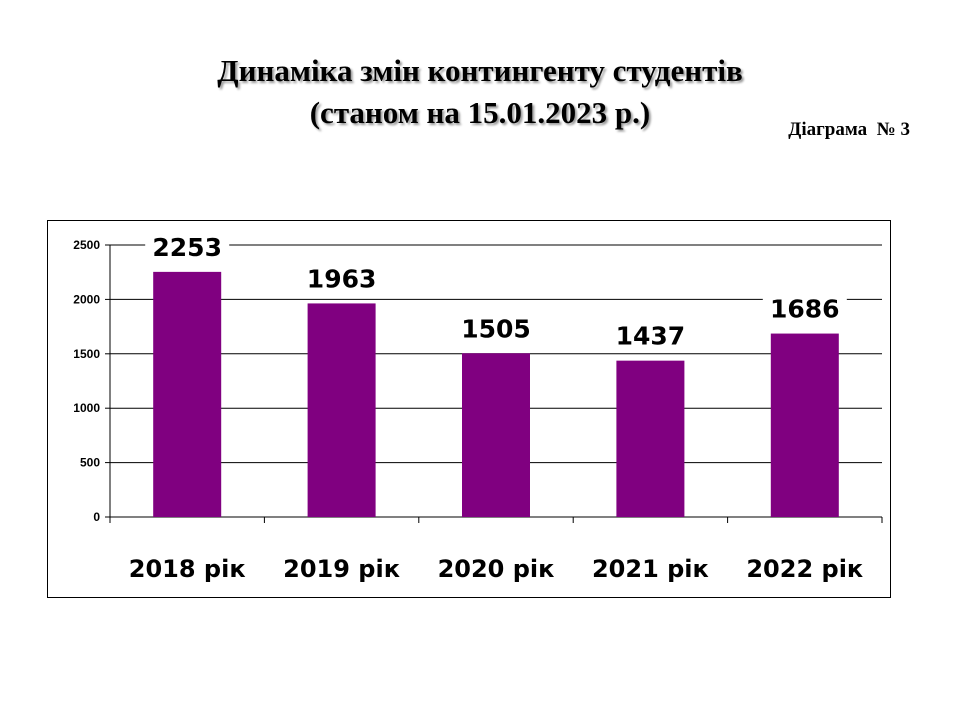 The height and width of the screenshot is (720, 960). Describe the element at coordinates (96, 517) in the screenshot. I see `y-tick-label: 0` at that location.